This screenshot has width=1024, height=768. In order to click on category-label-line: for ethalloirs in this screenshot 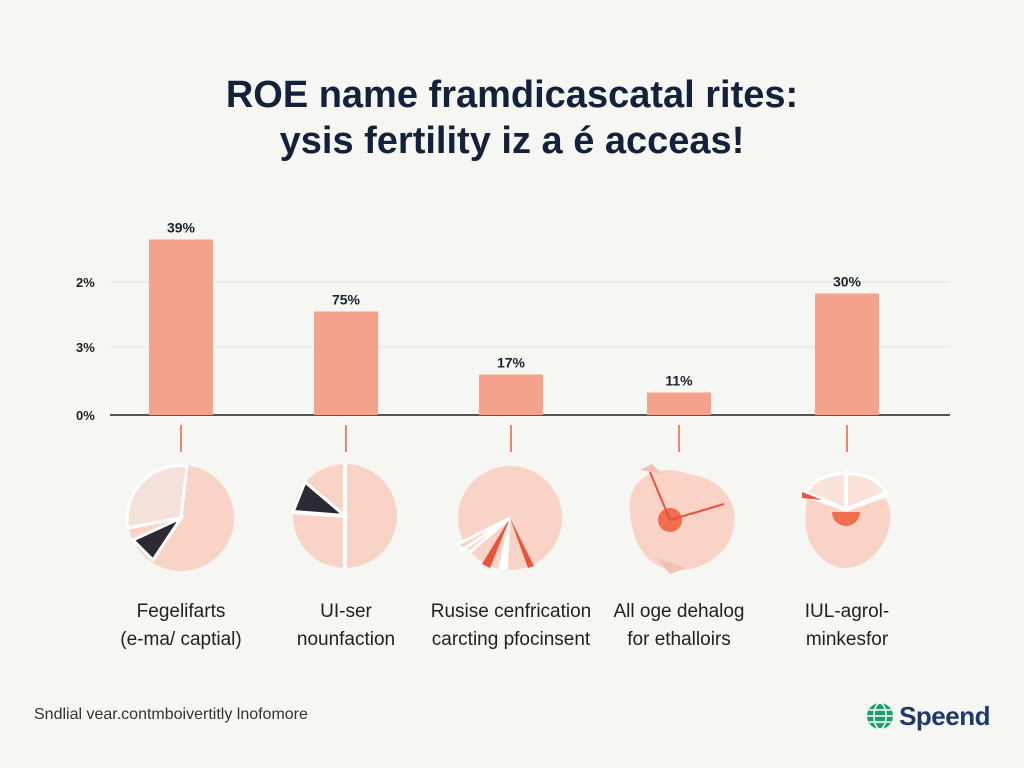, I will do `click(679, 639)`.